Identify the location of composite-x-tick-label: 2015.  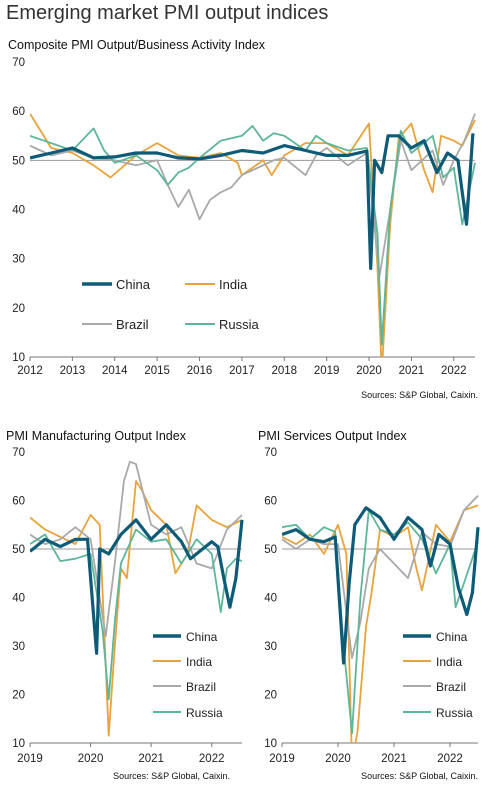
(157, 371).